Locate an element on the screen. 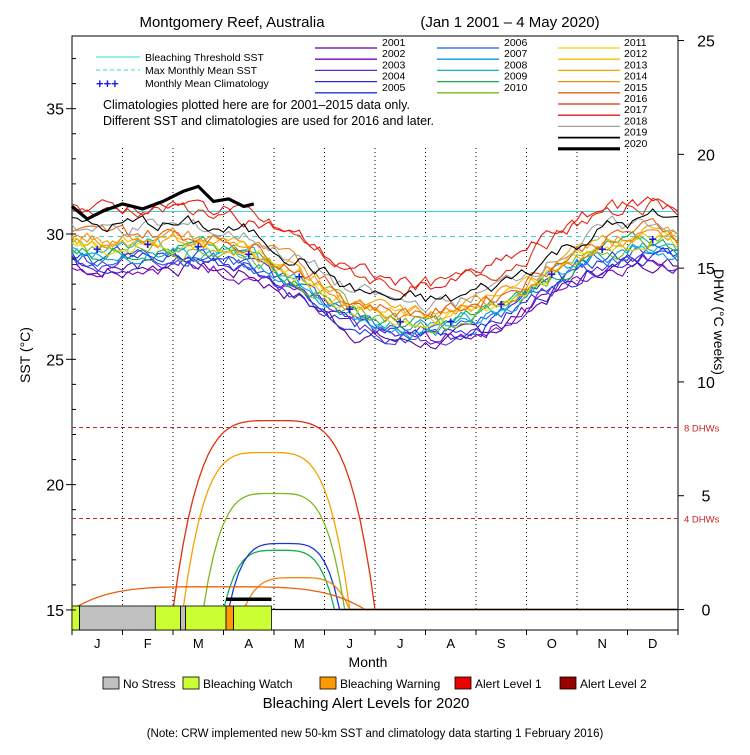 The width and height of the screenshot is (750, 755). year-legend-label: 2001 is located at coordinates (394, 43).